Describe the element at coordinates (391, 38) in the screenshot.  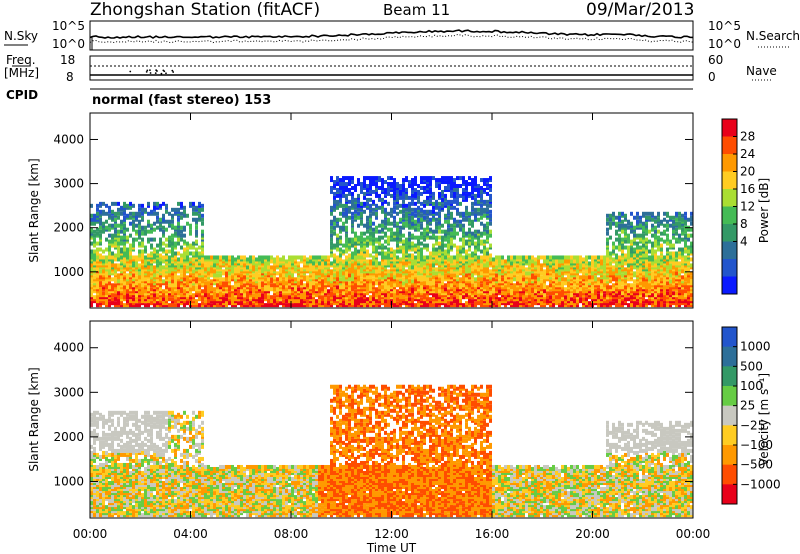
I see `nsearch-trace` at that location.